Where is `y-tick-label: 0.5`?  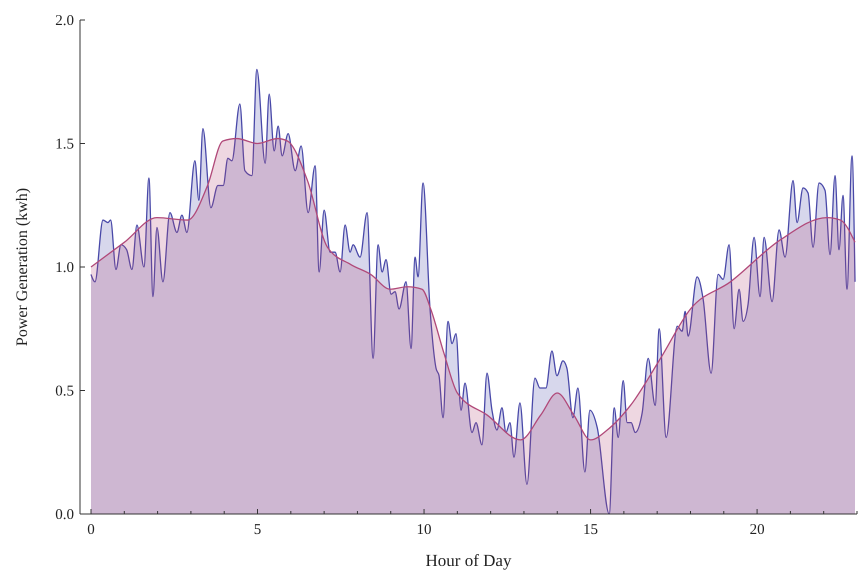 y-tick-label: 0.5 is located at coordinates (64, 392).